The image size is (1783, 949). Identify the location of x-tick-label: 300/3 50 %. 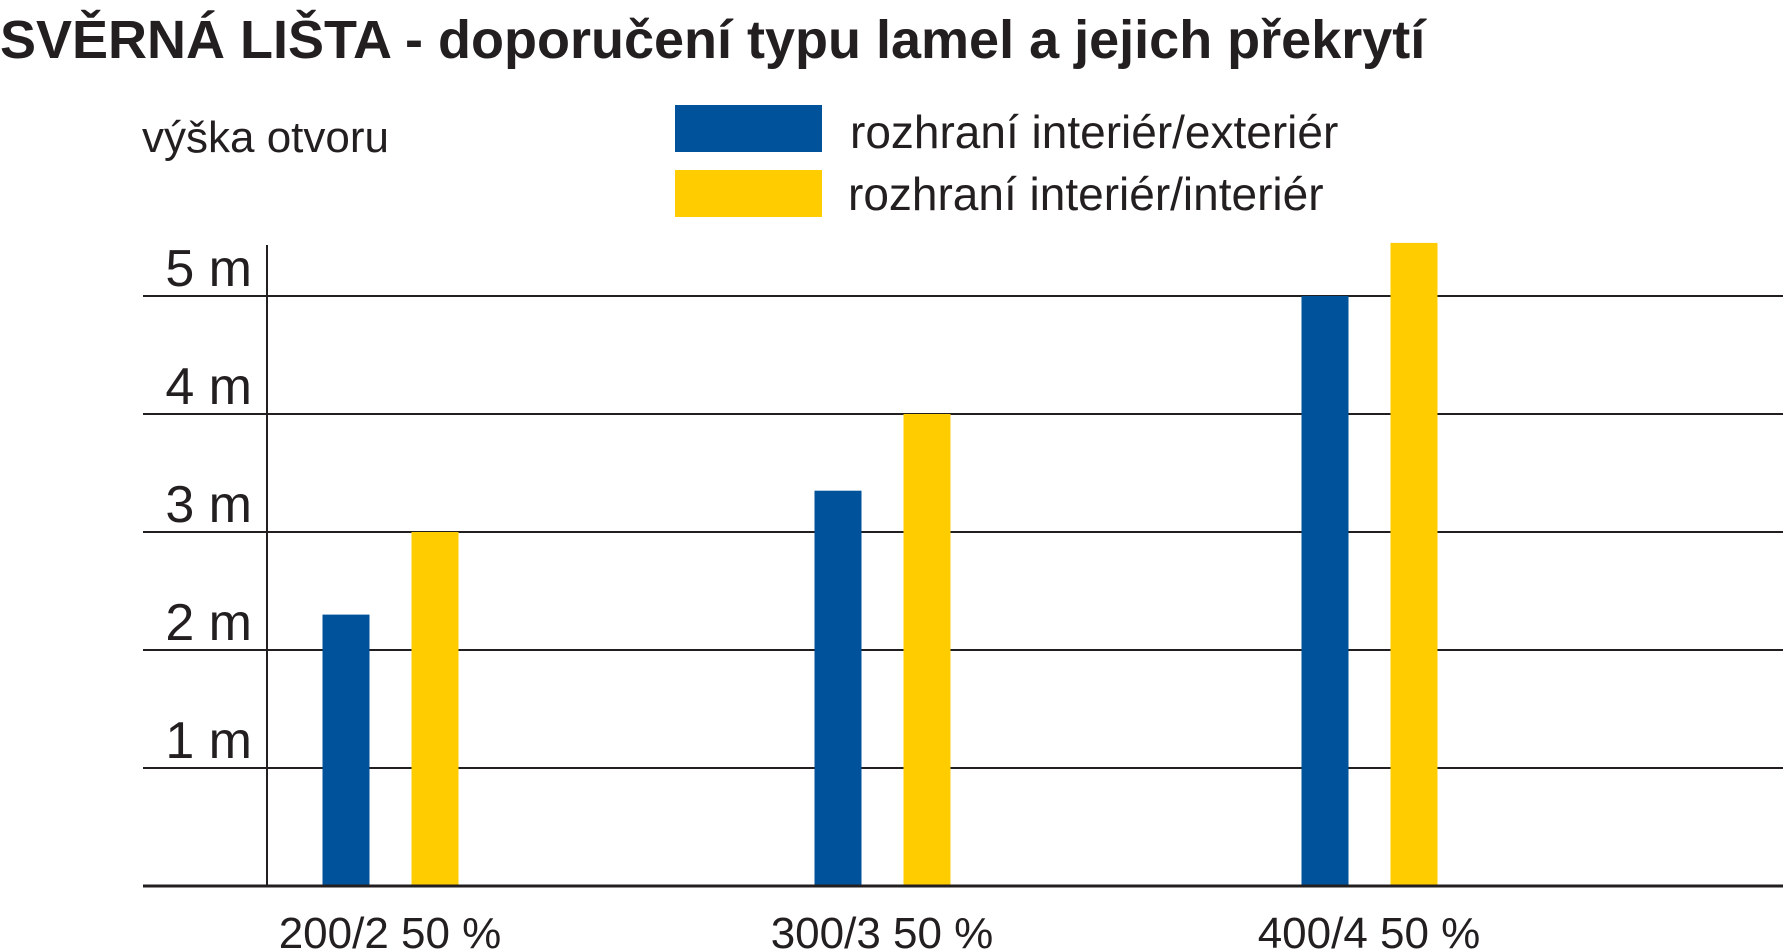
(882, 929).